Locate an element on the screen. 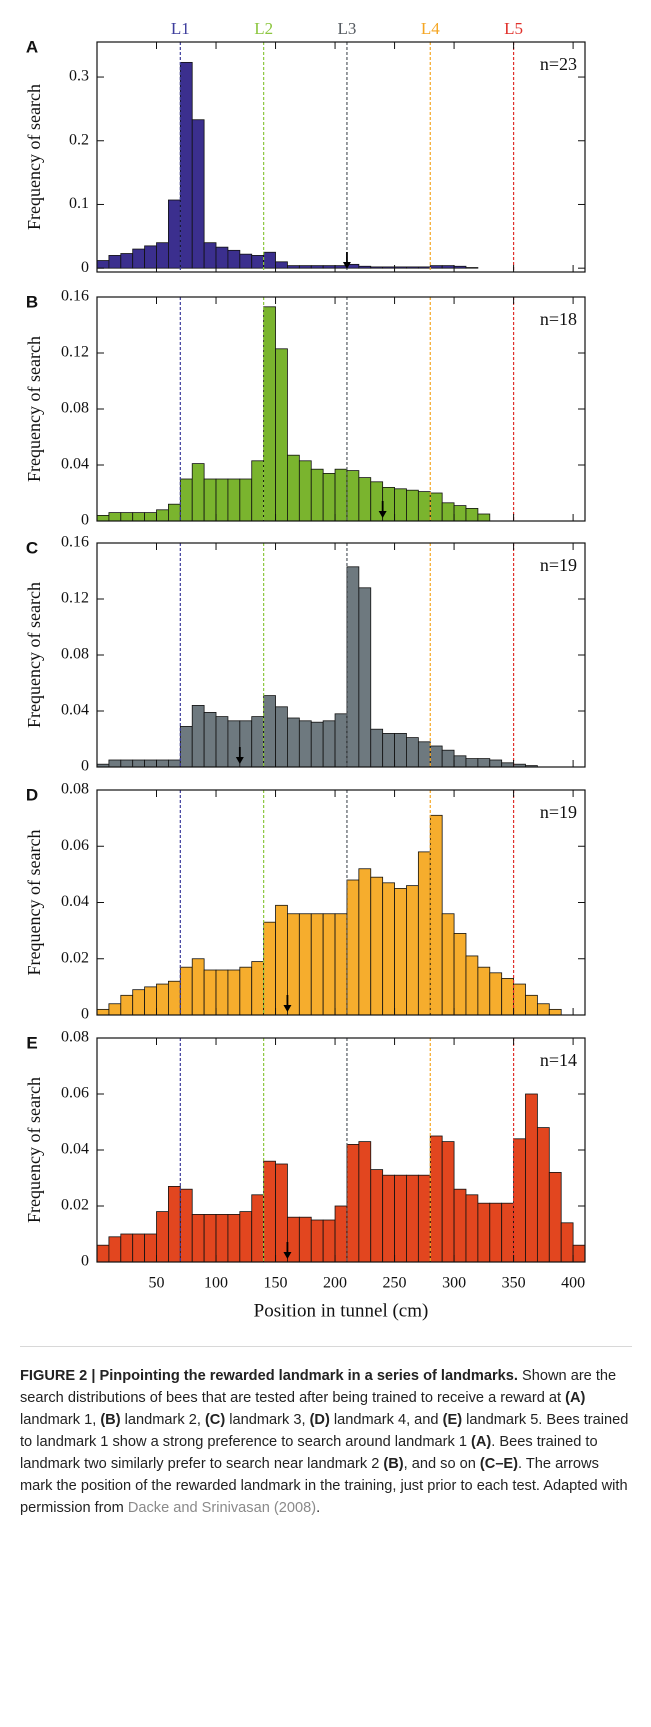 The image size is (651, 1727). y-tick-label: 0.16 is located at coordinates (75, 542).